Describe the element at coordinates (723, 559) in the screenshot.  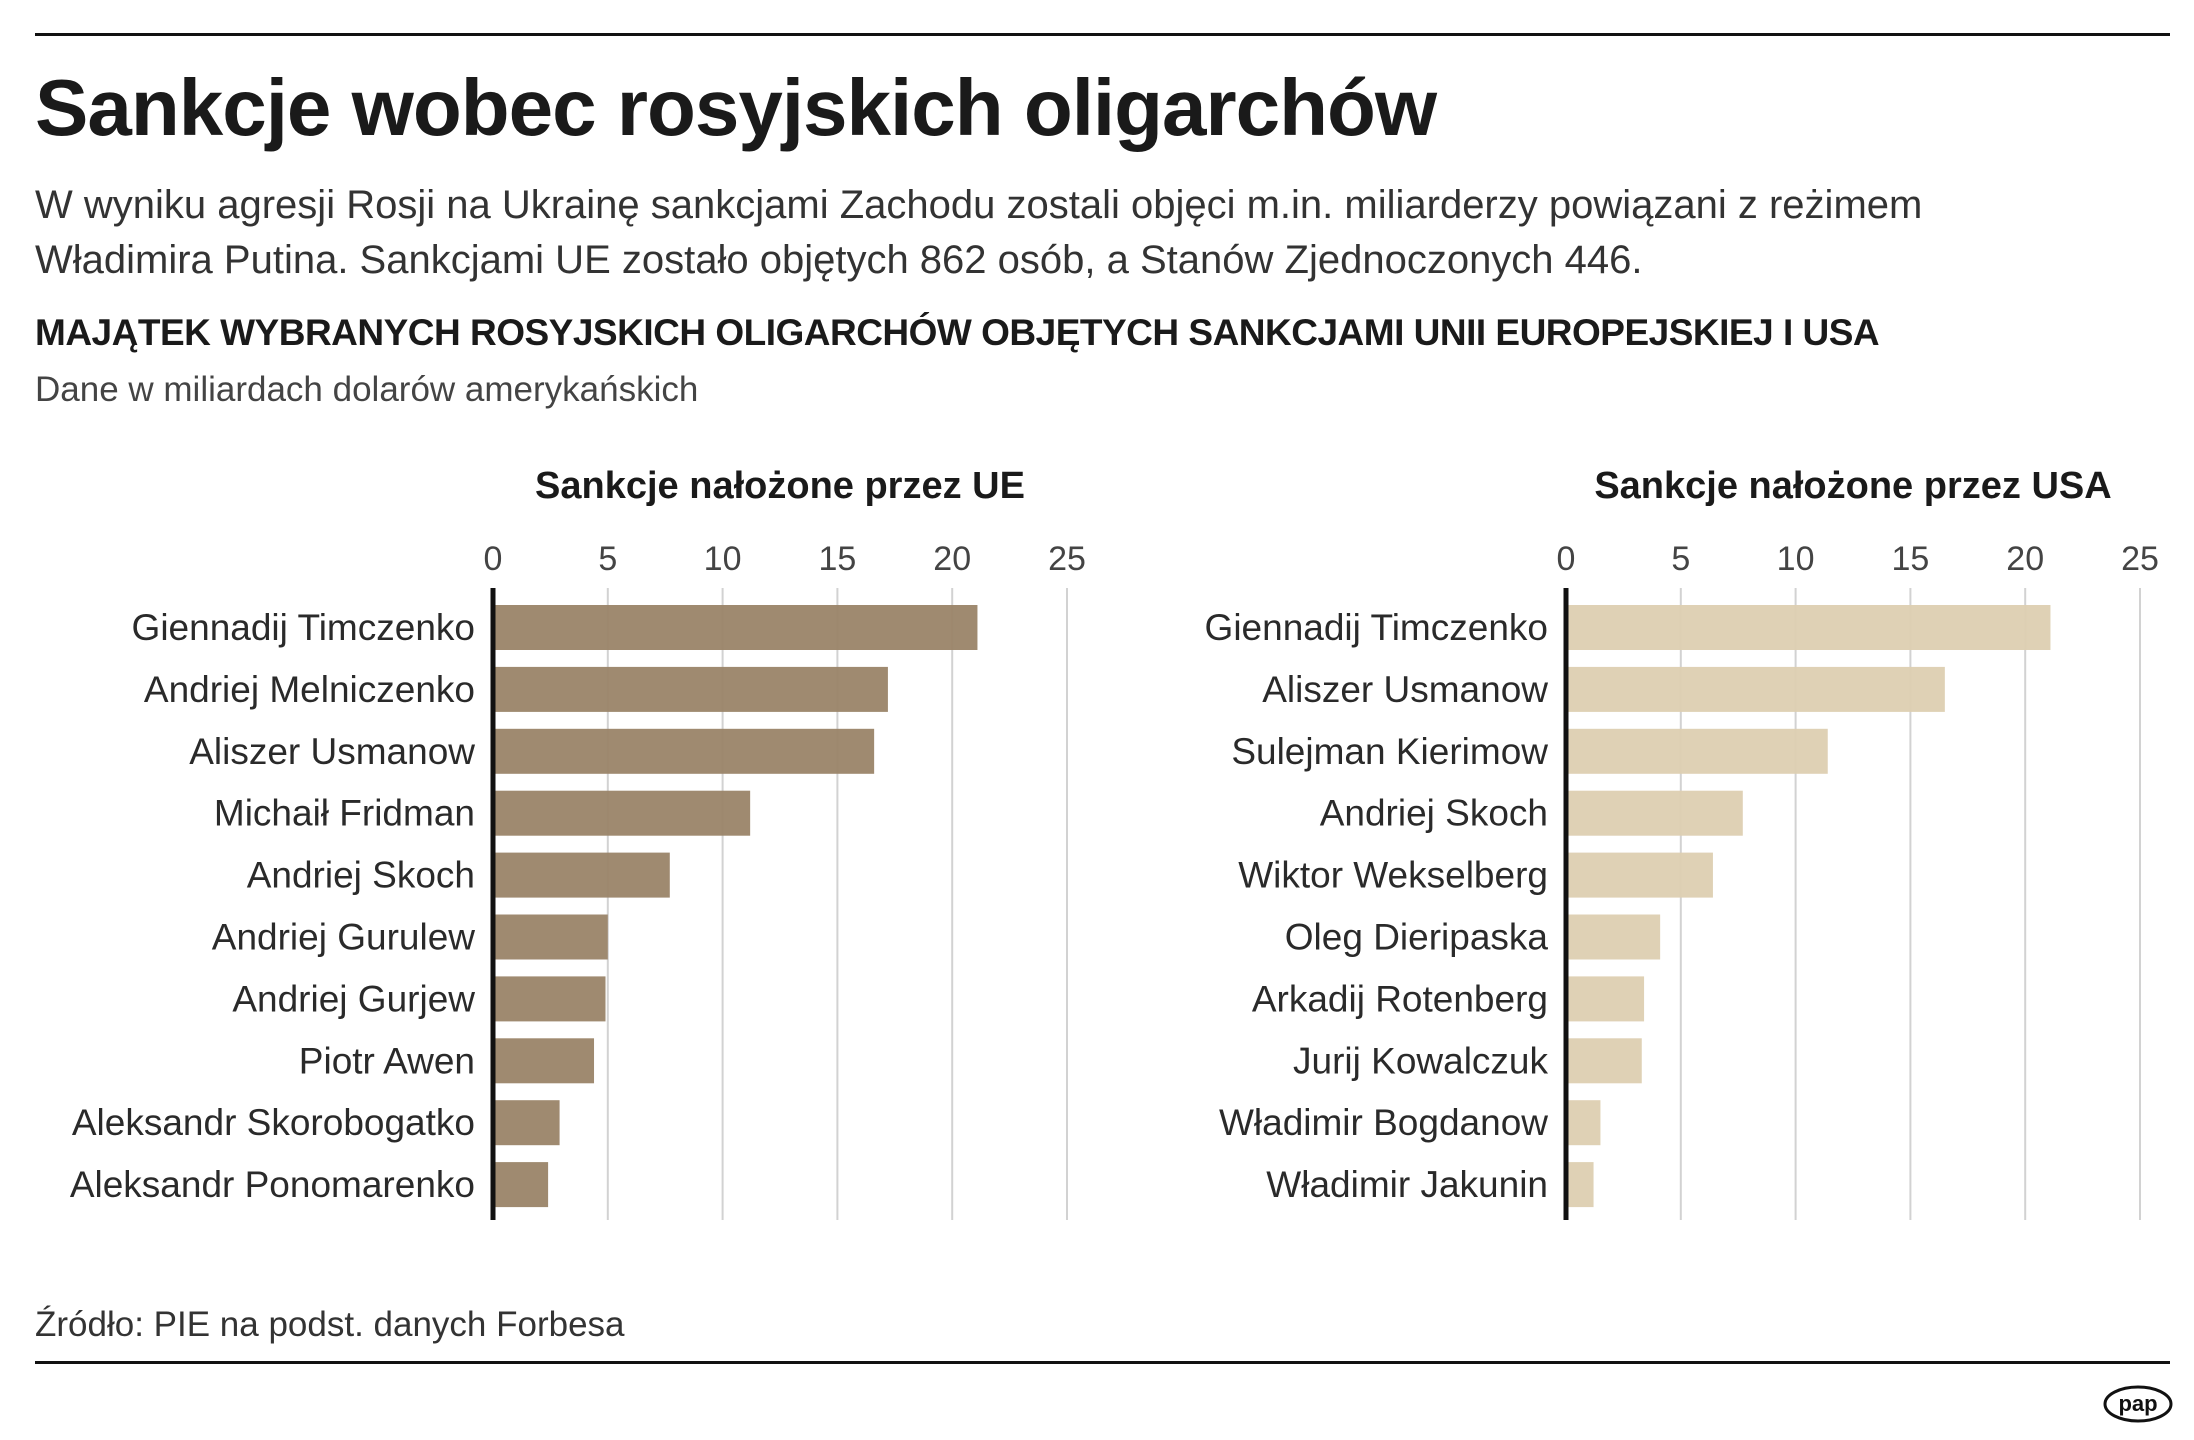
I see `x-tick-label: 10` at that location.